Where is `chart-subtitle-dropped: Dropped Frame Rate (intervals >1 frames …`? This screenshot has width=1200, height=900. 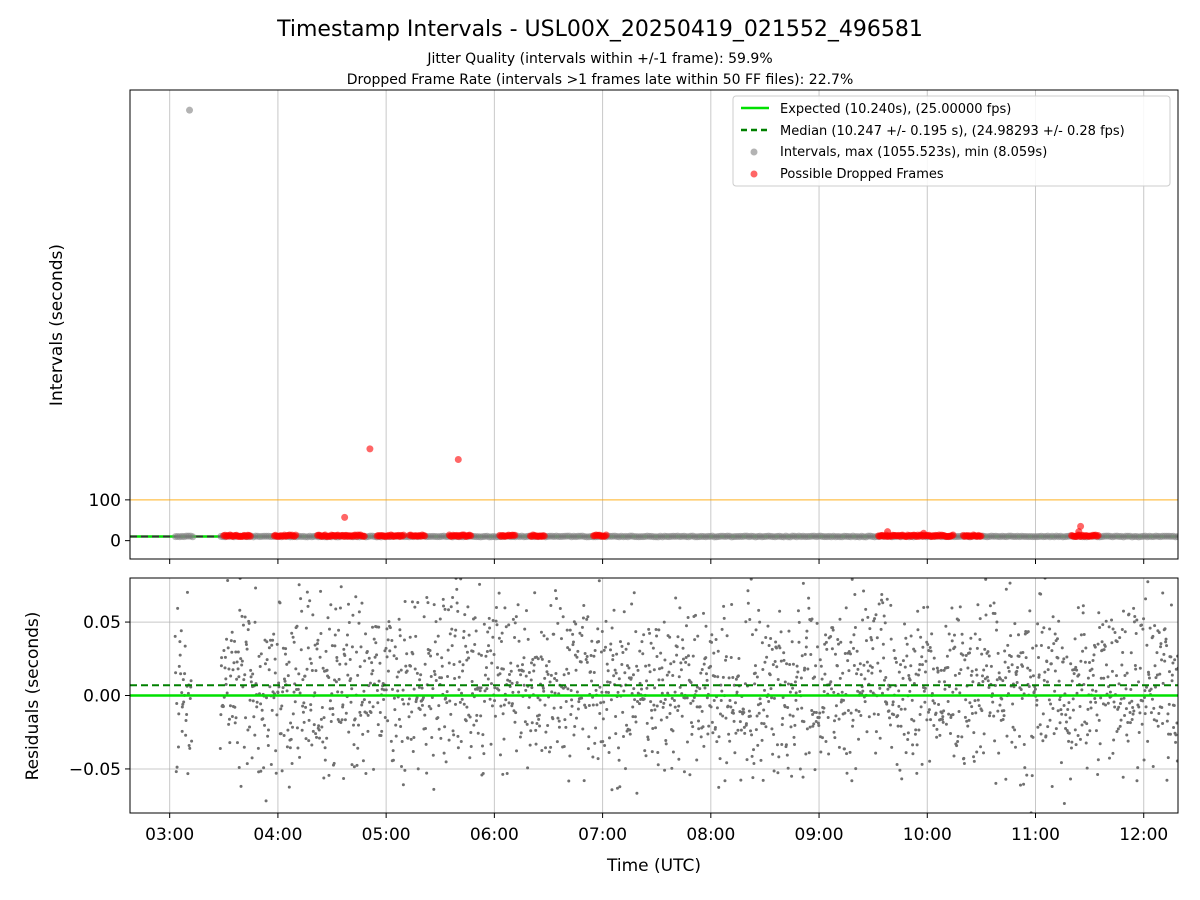
chart-subtitle-dropped: Dropped Frame Rate (intervals >1 frames … is located at coordinates (600, 80).